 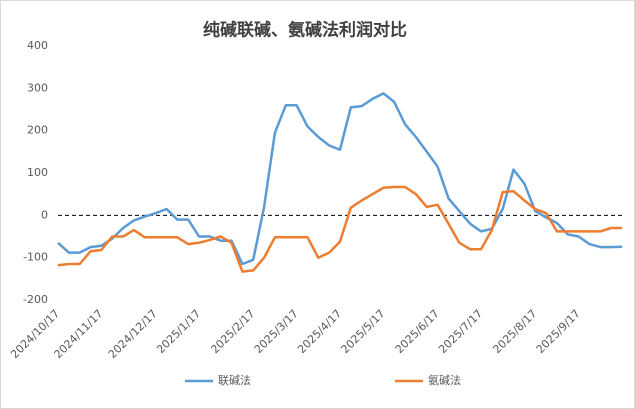 I want to click on legend-label: 氨碱法, so click(x=444, y=380).